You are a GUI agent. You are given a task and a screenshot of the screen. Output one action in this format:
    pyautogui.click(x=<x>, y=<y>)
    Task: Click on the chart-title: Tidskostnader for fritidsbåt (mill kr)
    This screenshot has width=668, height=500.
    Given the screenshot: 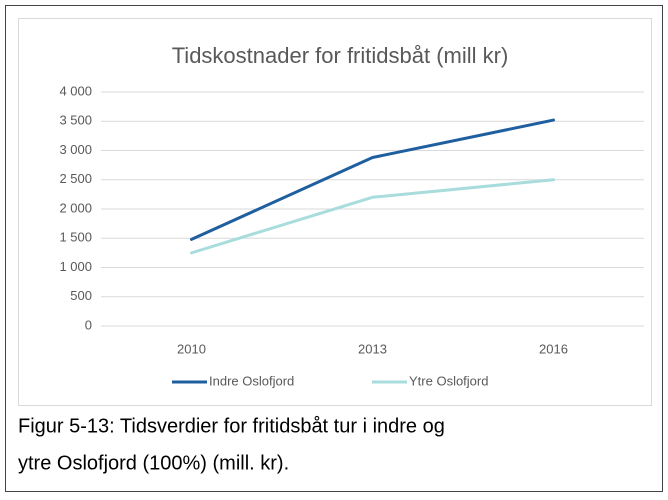 What is the action you would take?
    pyautogui.click(x=340, y=55)
    